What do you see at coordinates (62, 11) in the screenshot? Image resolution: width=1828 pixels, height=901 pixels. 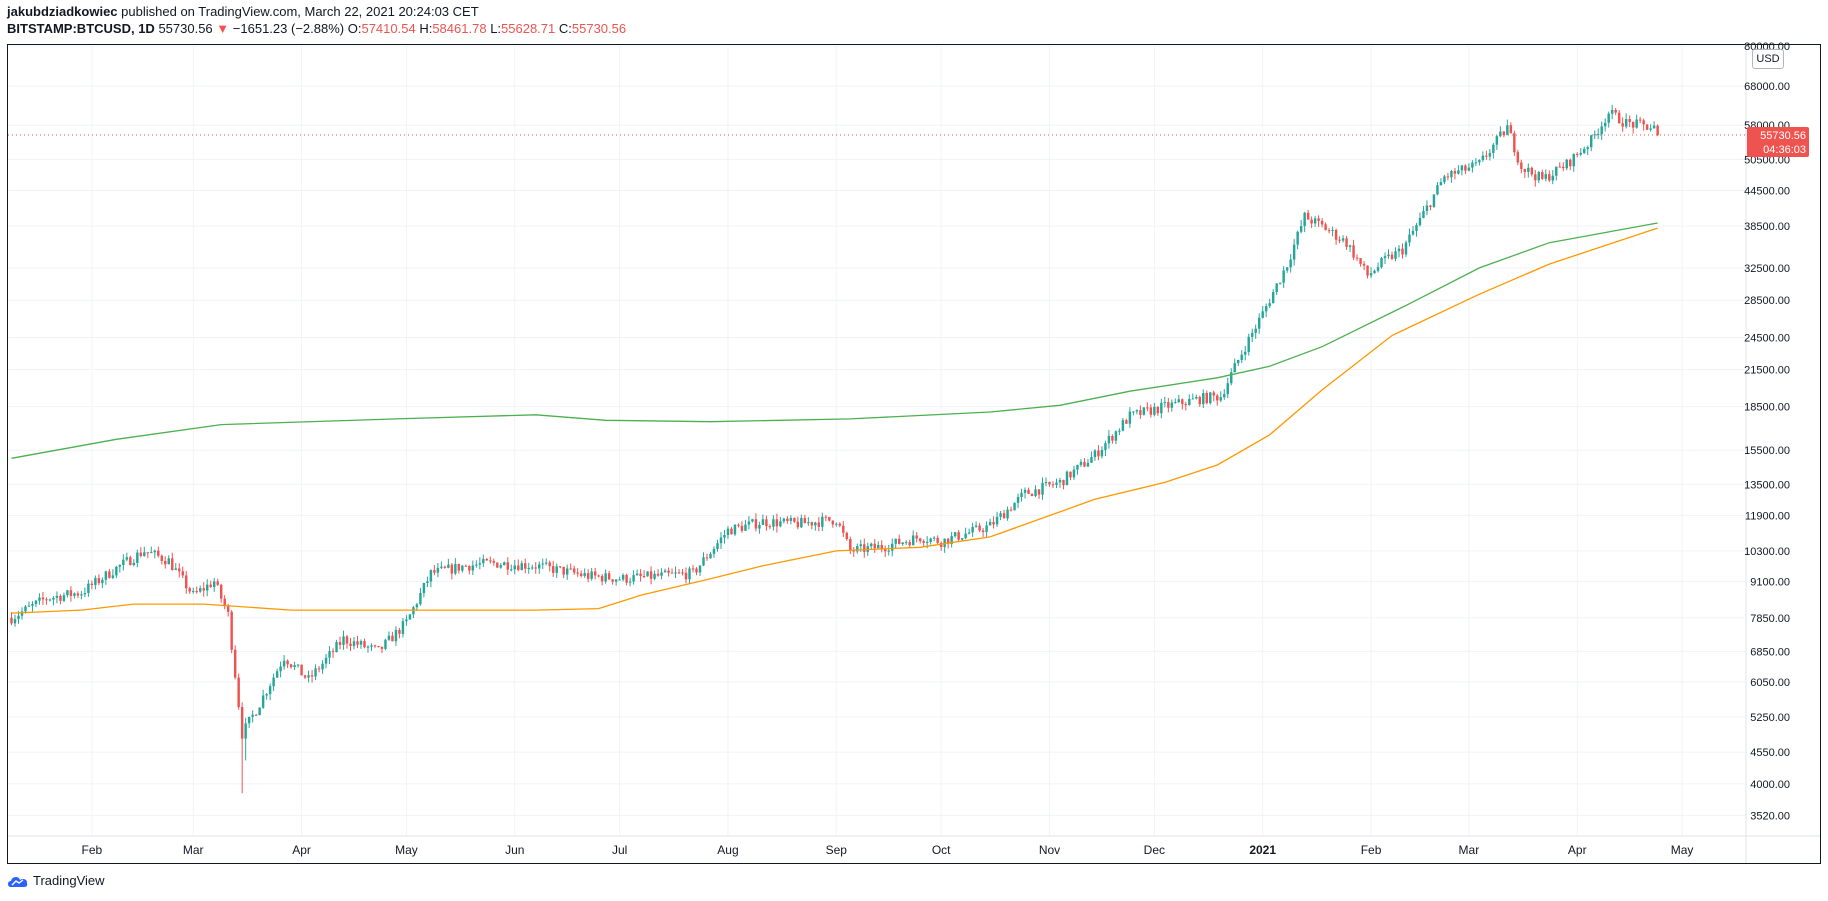 I see `author-name: jakubdziadkowiec` at bounding box center [62, 11].